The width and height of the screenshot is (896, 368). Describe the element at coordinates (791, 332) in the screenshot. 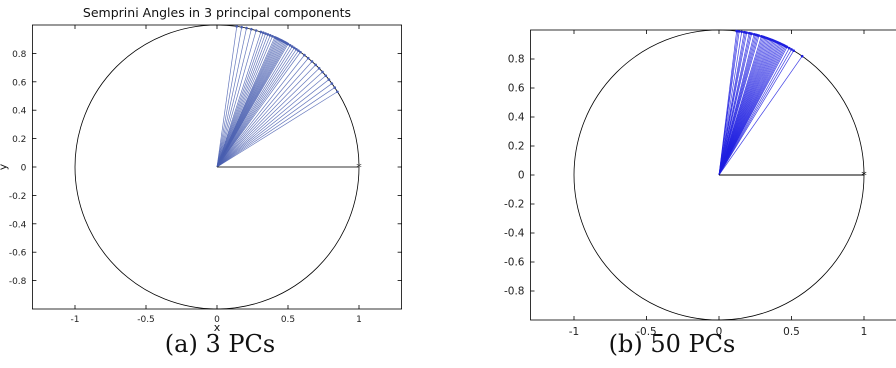

I see `x-tick-label: 0.5` at that location.